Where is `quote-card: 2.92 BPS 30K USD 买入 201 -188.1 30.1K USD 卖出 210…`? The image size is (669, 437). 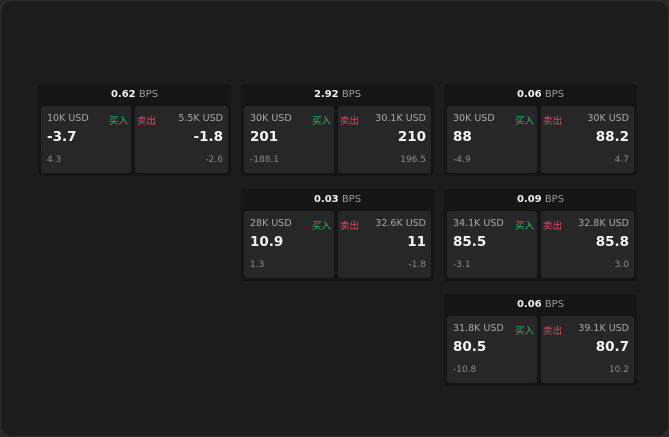 quote-card: 2.92 BPS 30K USD 买入 201 -188.1 30.1K USD 卖出 210… is located at coordinates (337, 130).